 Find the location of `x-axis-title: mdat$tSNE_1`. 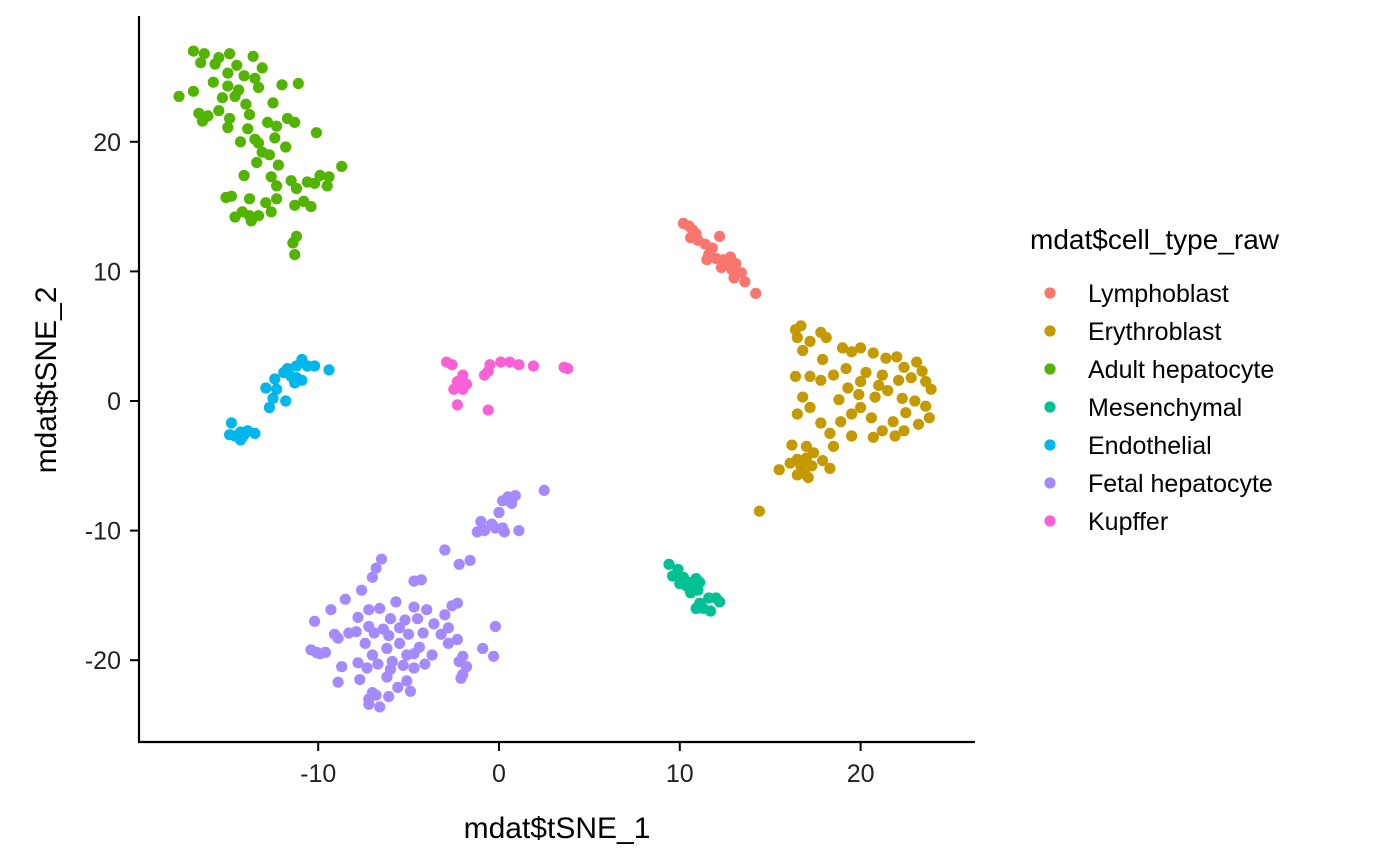

x-axis-title: mdat$tSNE_1 is located at coordinates (557, 828).